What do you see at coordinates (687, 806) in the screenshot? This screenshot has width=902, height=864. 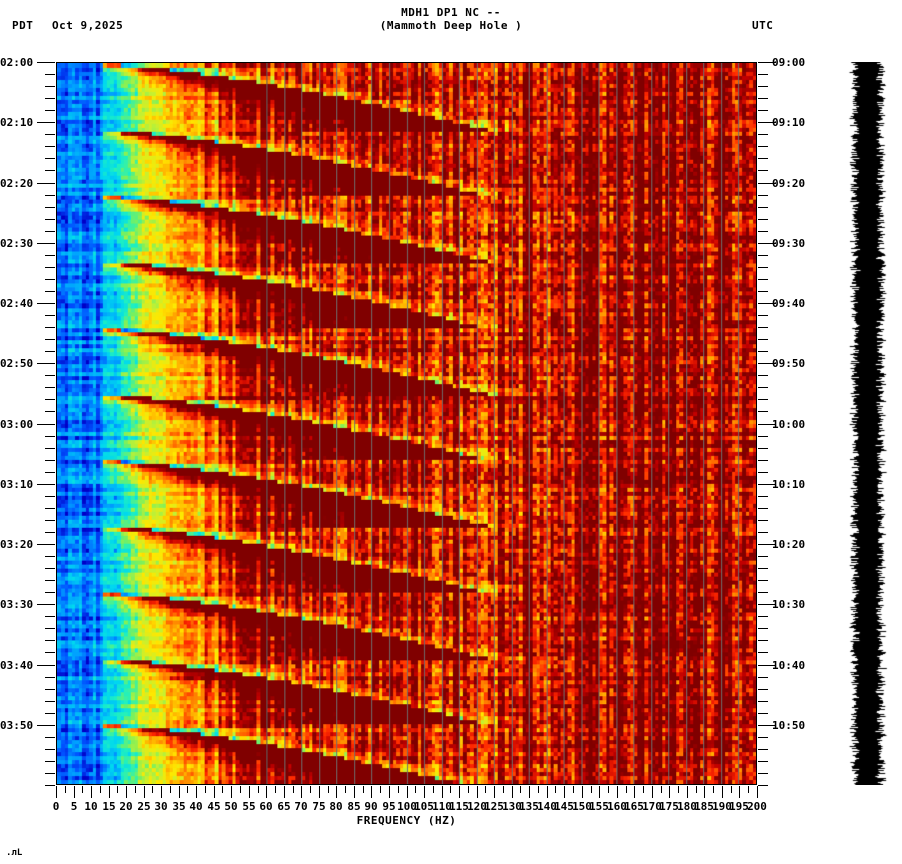 I see `freq-label: 180` at bounding box center [687, 806].